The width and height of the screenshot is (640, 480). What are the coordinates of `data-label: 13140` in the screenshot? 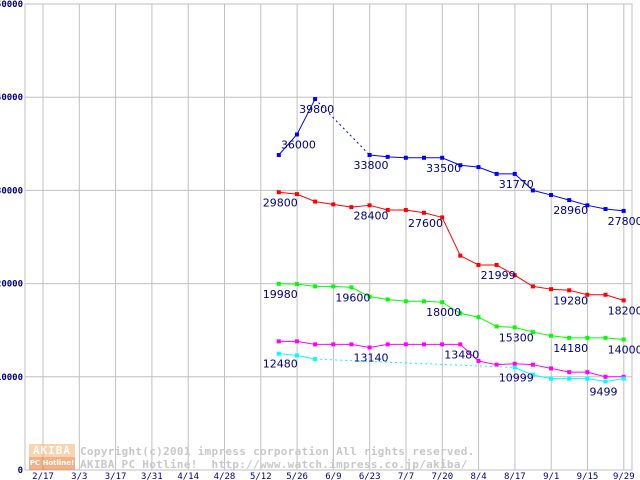 It's located at (371, 358).